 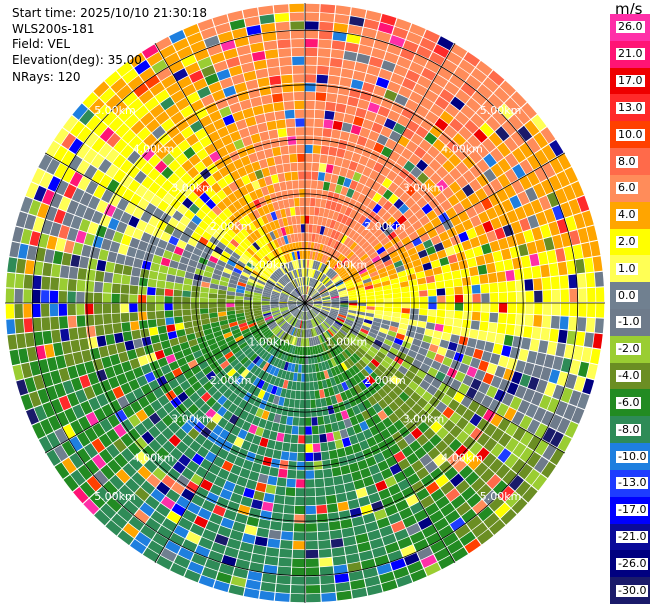 What do you see at coordinates (632, 537) in the screenshot?
I see `colorbar-label: -21.0` at bounding box center [632, 537].